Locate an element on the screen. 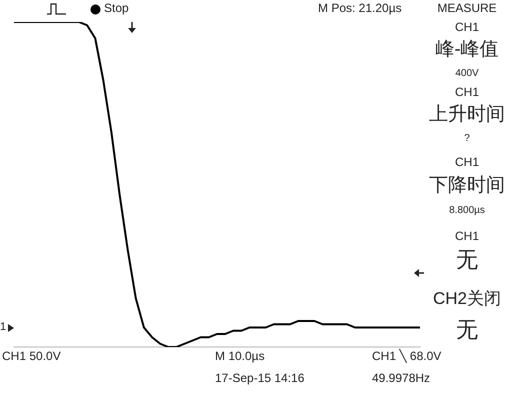  text: MEASURE is located at coordinates (467, 8).